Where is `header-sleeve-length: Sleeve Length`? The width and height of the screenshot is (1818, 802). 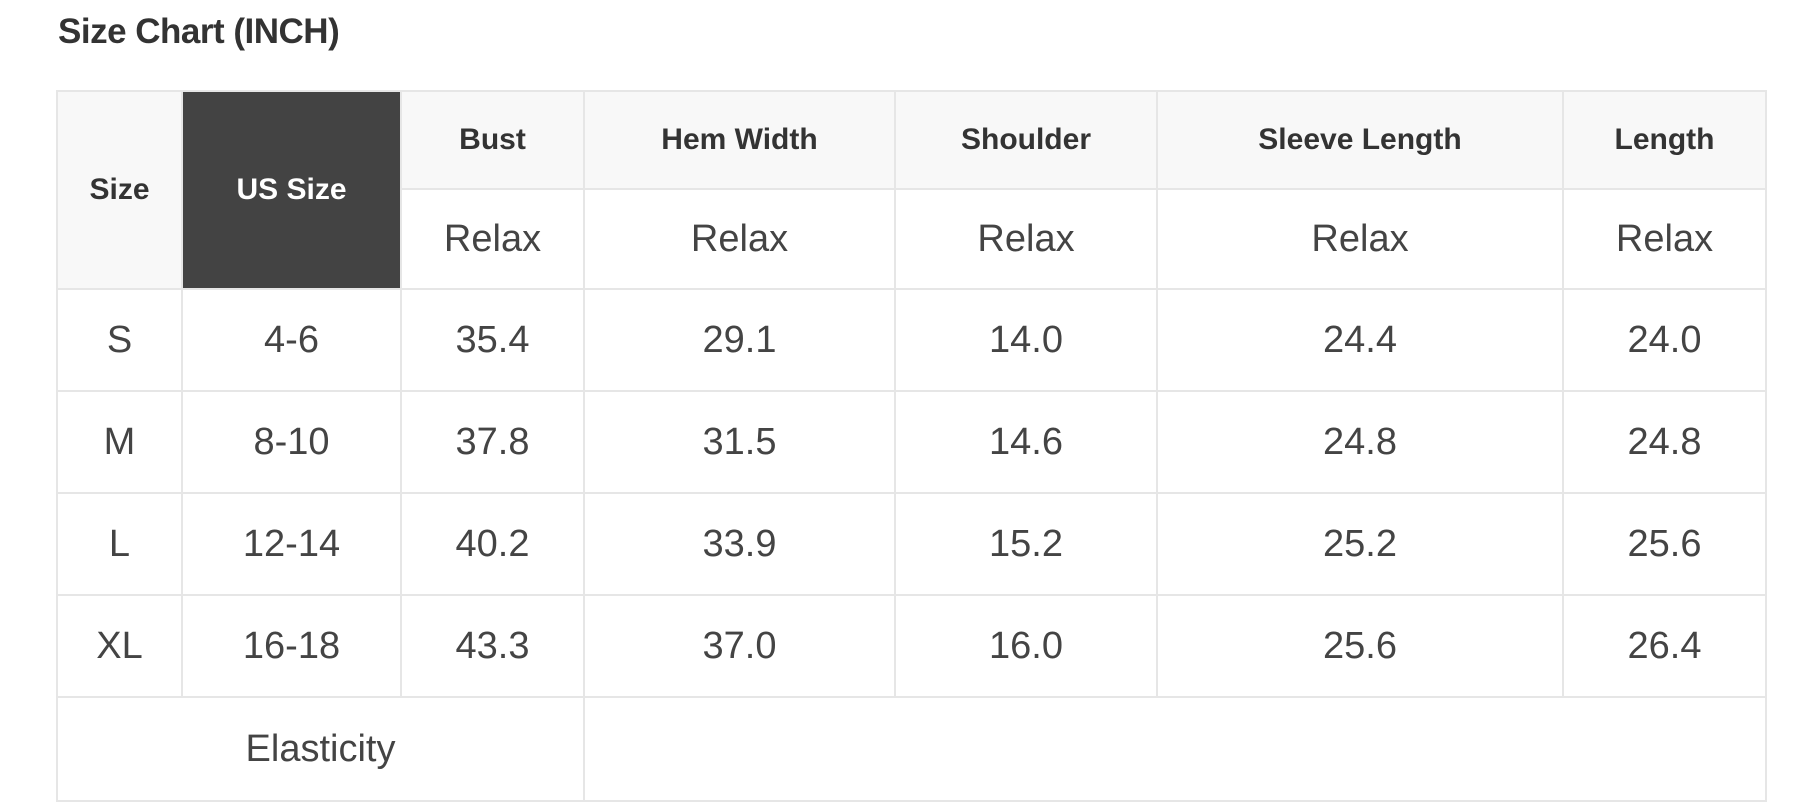
header-sleeve-length: Sleeve Length is located at coordinates (1360, 140).